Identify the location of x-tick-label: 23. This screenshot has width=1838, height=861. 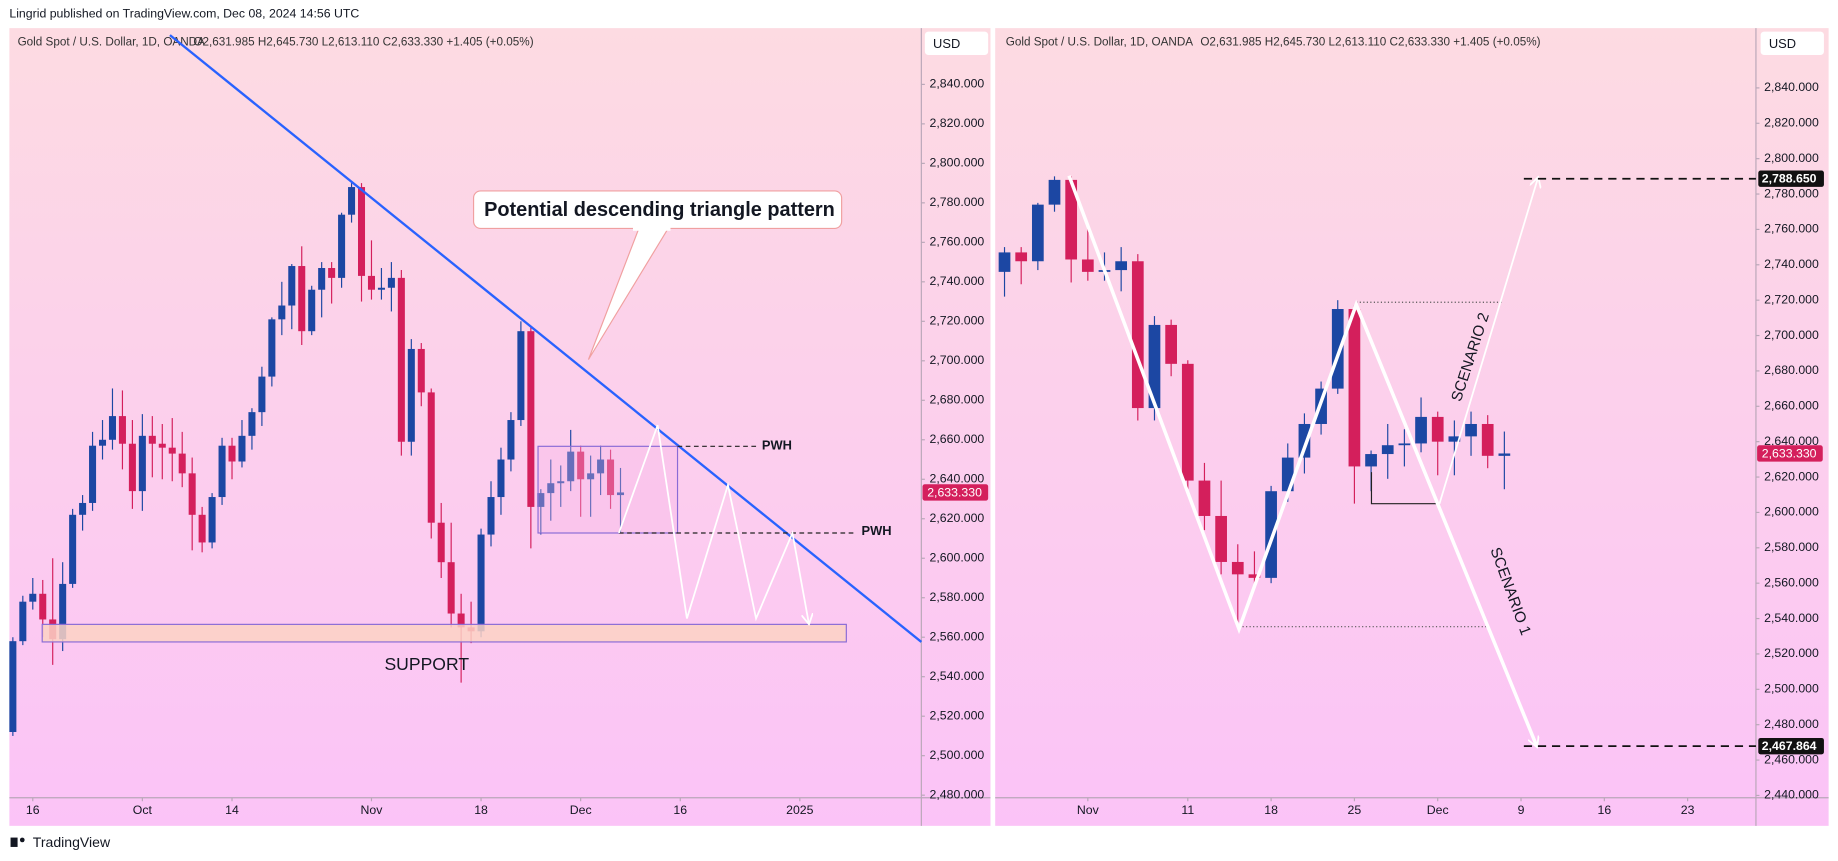
(1688, 810).